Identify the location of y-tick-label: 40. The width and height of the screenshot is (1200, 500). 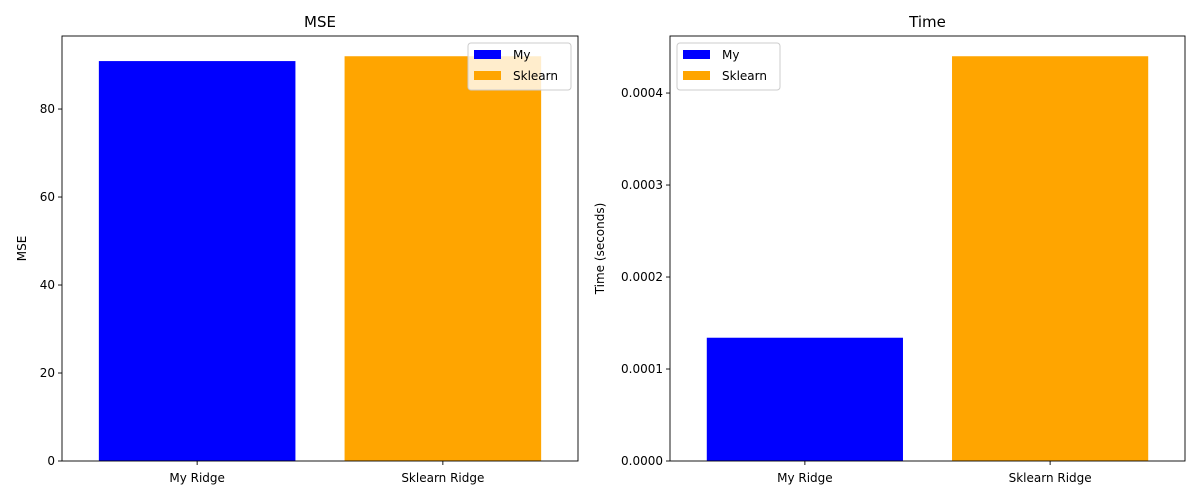
(47, 285).